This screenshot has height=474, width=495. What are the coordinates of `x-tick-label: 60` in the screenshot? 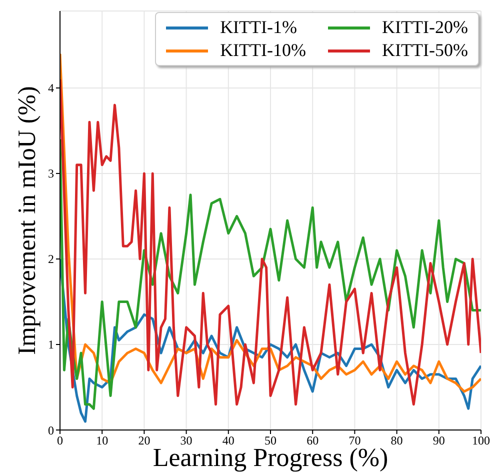 It's located at (312, 441).